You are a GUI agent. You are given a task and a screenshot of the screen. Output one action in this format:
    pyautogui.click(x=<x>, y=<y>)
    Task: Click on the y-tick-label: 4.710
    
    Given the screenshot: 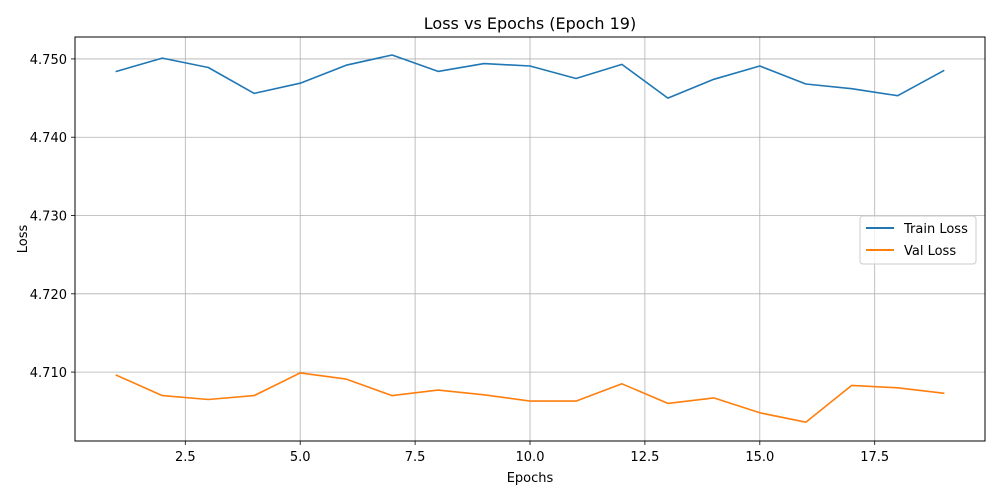 What is the action you would take?
    pyautogui.click(x=48, y=373)
    